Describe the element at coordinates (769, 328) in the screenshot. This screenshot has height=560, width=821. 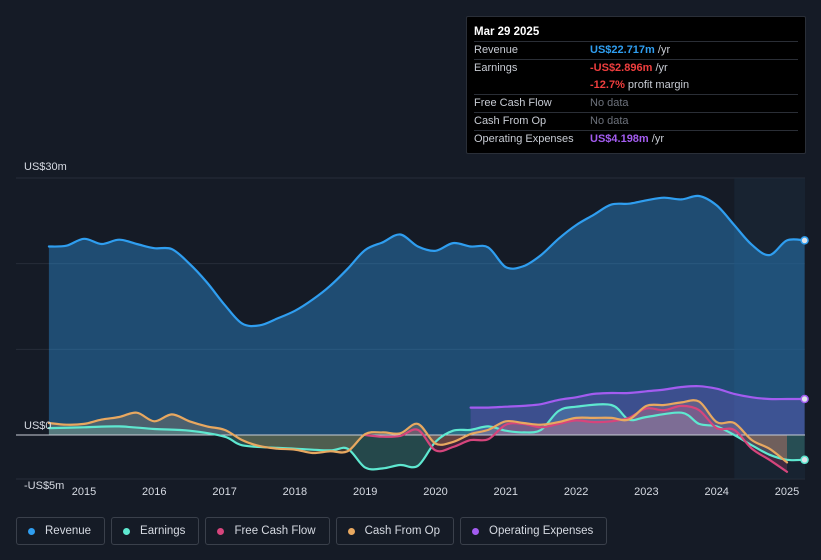
I see `forecast-band` at that location.